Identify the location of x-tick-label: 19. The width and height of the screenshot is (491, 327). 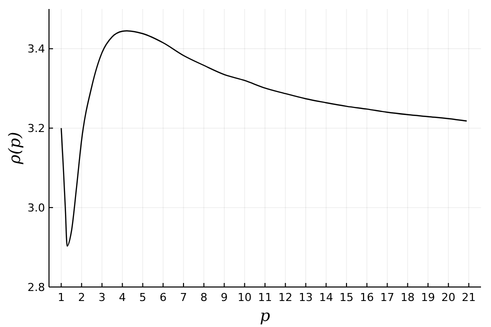
(428, 297).